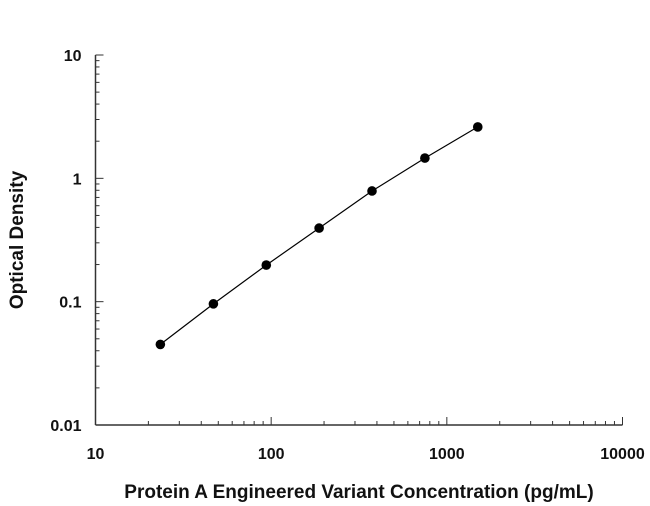 The image size is (650, 506). What do you see at coordinates (65, 426) in the screenshot?
I see `y-tick-label: 0.01` at bounding box center [65, 426].